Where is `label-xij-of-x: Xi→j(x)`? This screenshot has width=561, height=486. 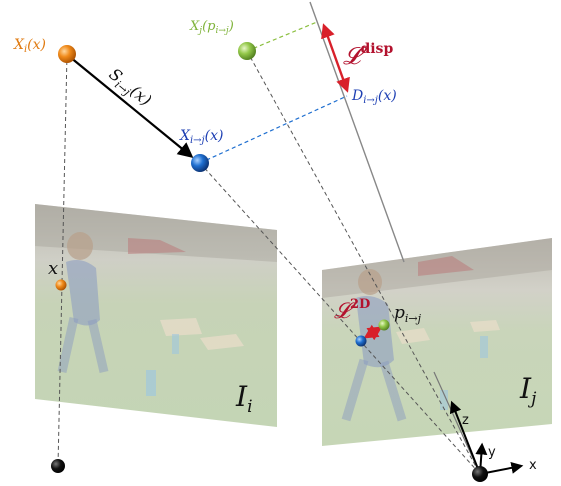 label-xij-of-x: Xi→j(x) is located at coordinates (201, 137).